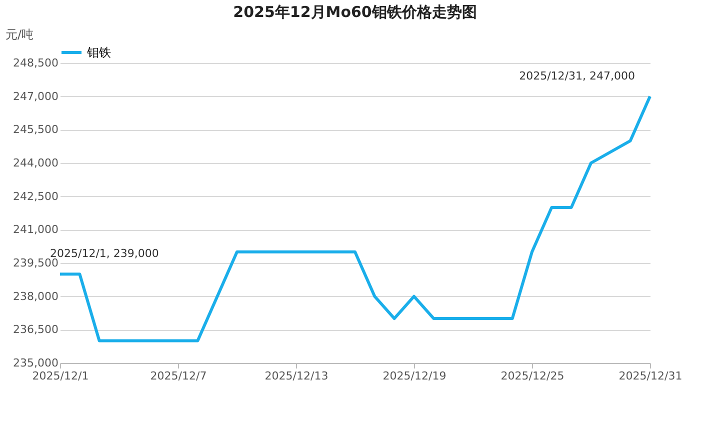 The image size is (710, 430). What do you see at coordinates (35, 263) in the screenshot?
I see `y-tick-label: 239,500` at bounding box center [35, 263].